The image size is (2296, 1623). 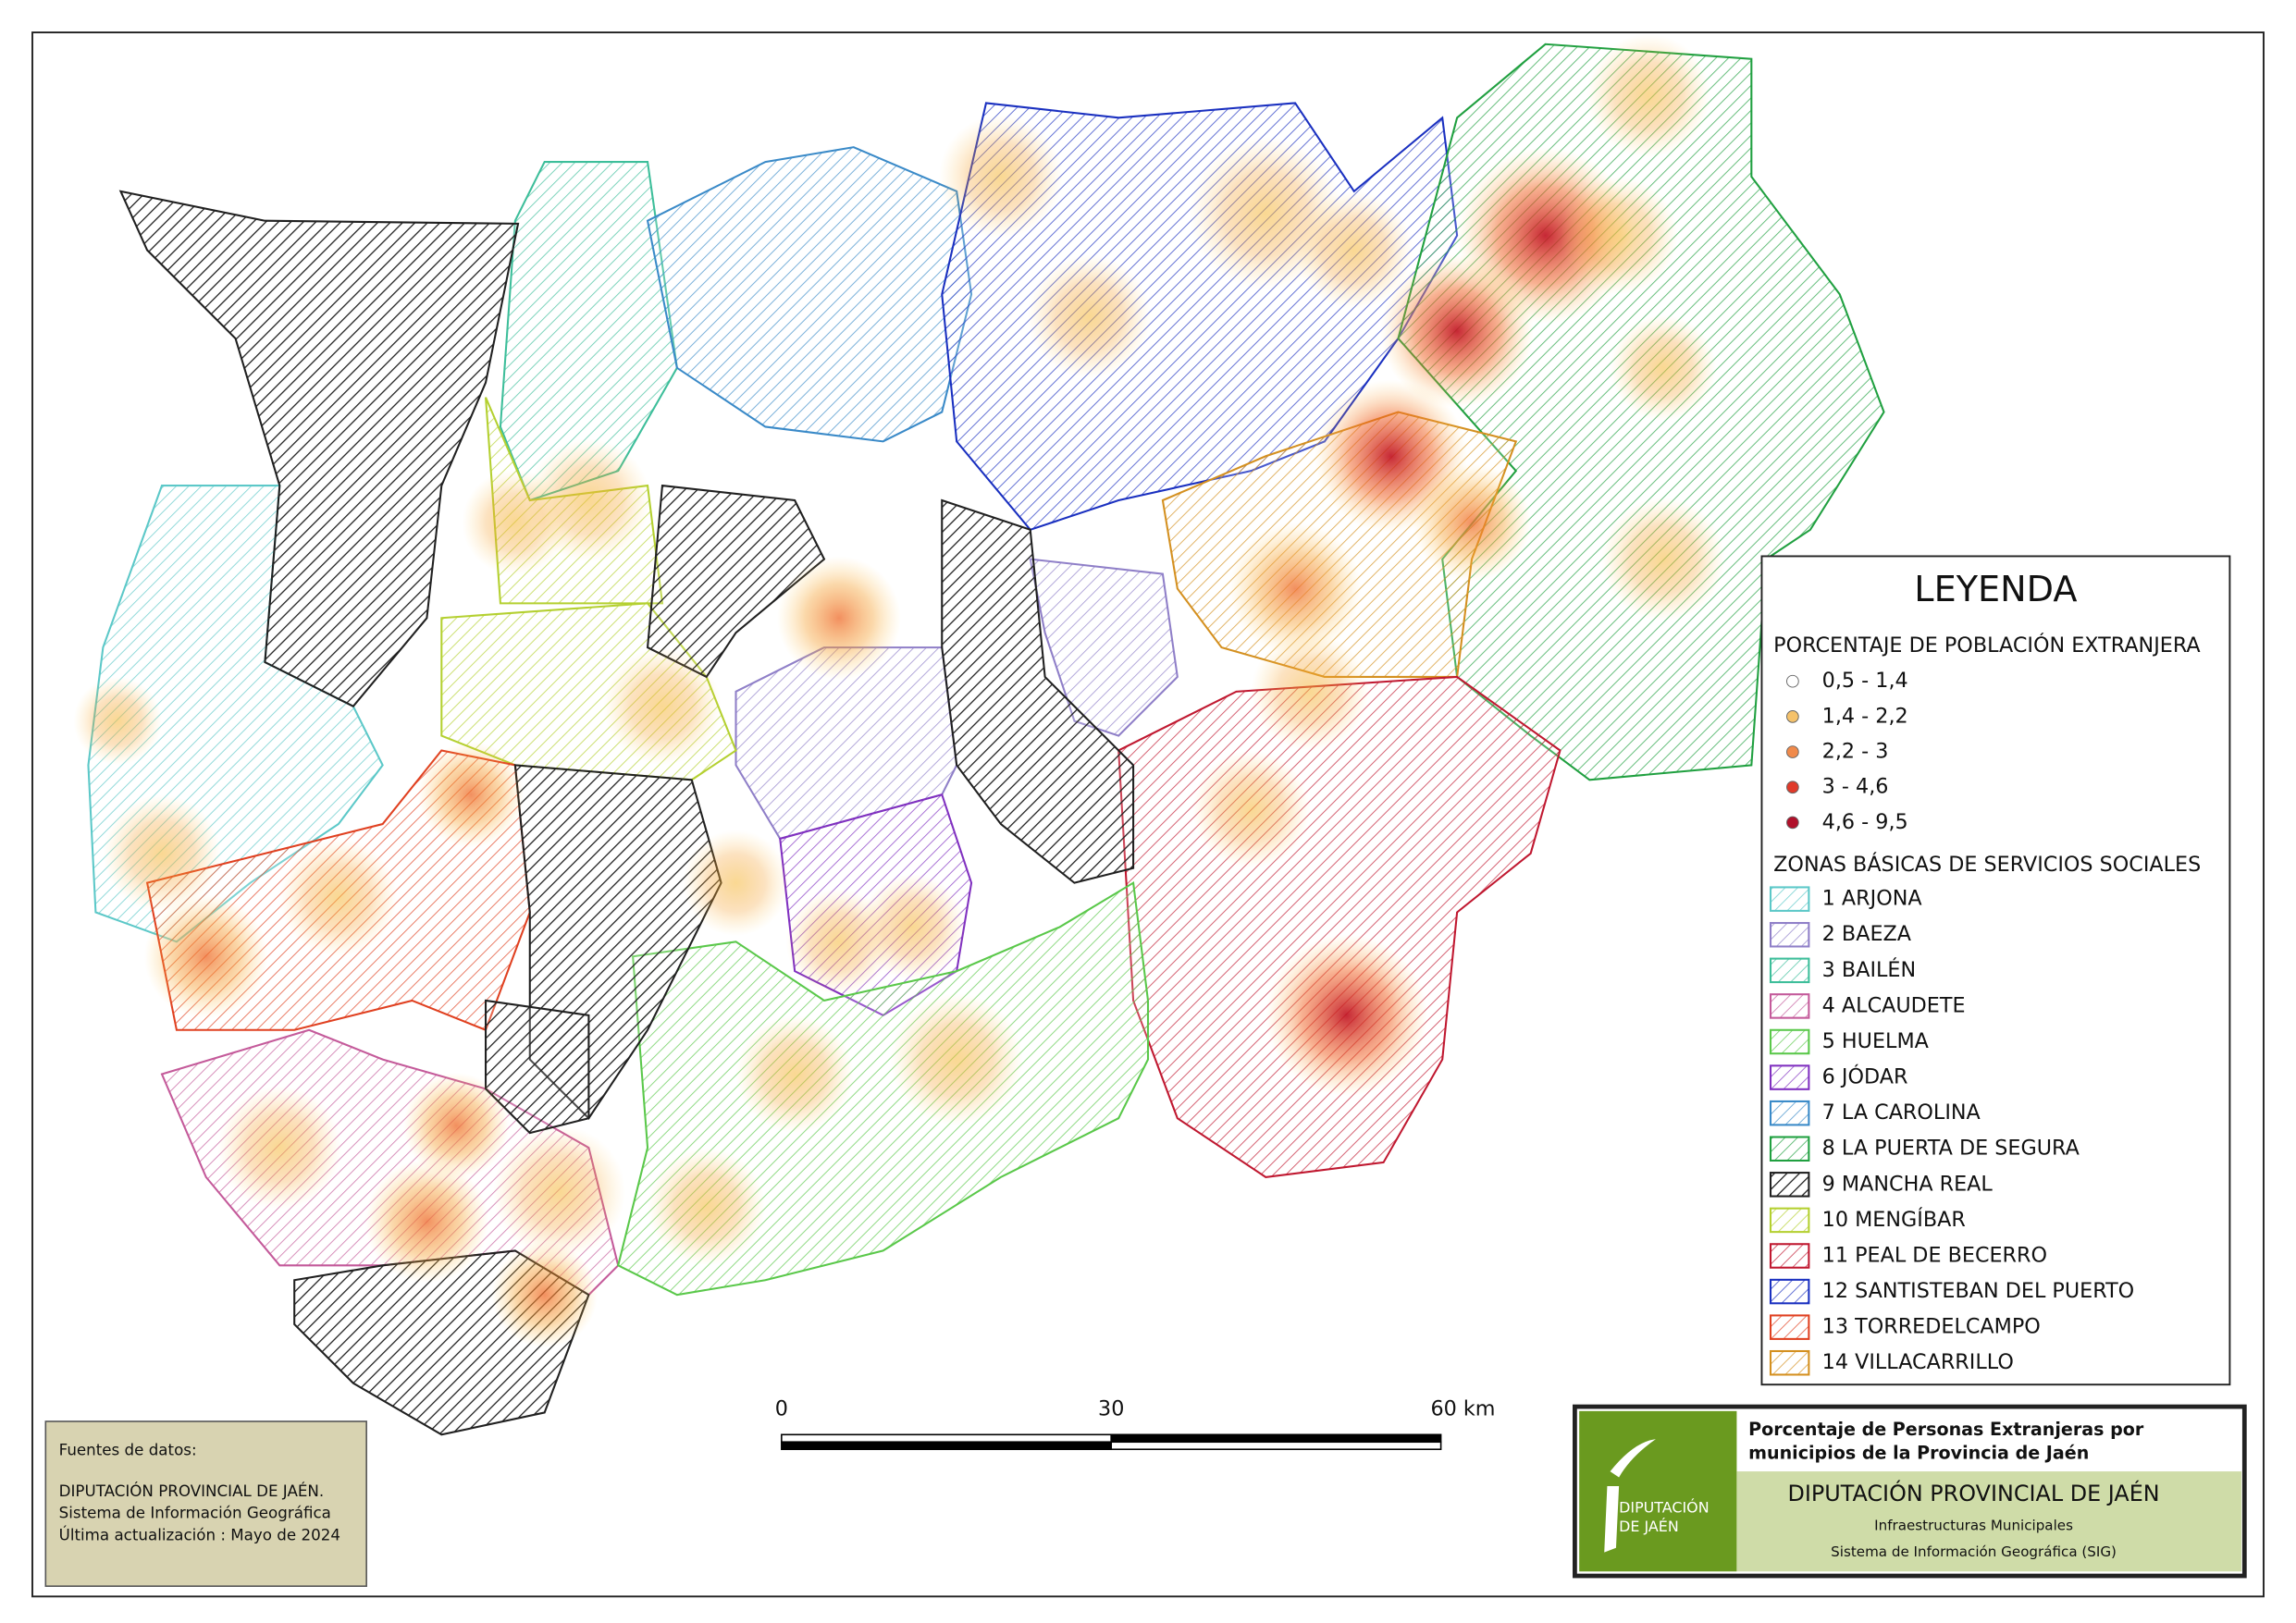 What do you see at coordinates (1630, 1496) in the screenshot?
I see `logo-mark` at bounding box center [1630, 1496].